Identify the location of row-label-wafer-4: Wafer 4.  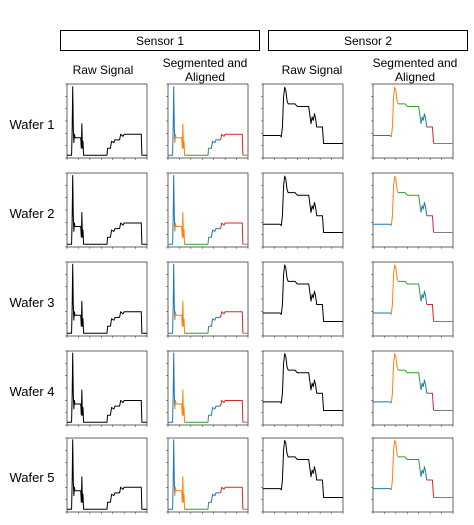
(32, 391).